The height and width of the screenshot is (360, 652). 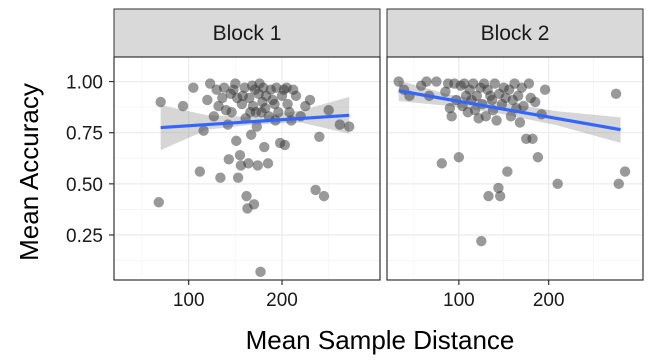 I want to click on panel-1-trend-line, so click(x=255, y=121).